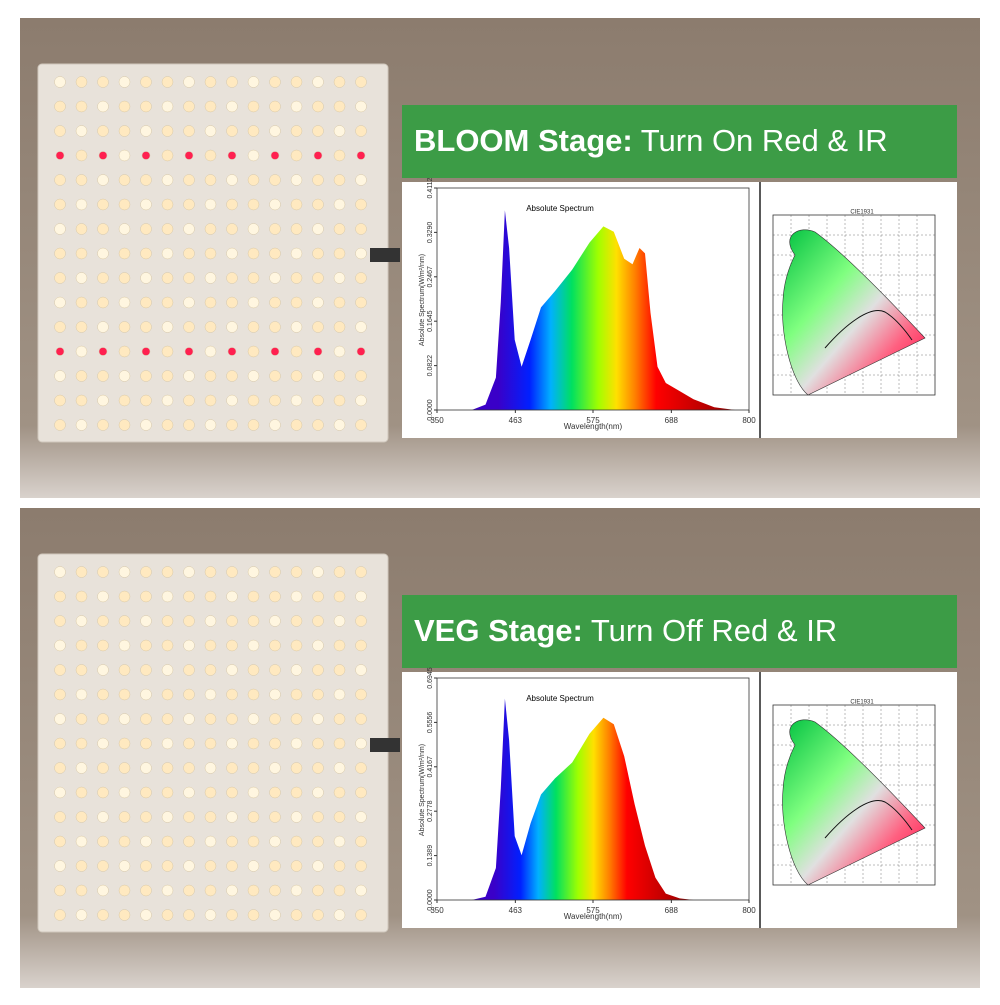 The height and width of the screenshot is (1005, 1000). Describe the element at coordinates (523, 140) in the screenshot. I see `banner-bold: BLOOM Stage:` at that location.